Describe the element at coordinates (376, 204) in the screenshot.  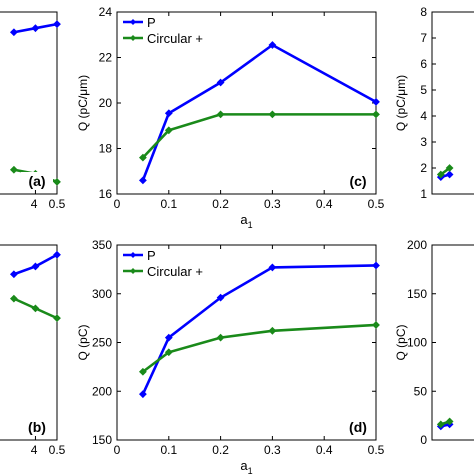
I see `x-tick-label-c: 0.5` at that location.